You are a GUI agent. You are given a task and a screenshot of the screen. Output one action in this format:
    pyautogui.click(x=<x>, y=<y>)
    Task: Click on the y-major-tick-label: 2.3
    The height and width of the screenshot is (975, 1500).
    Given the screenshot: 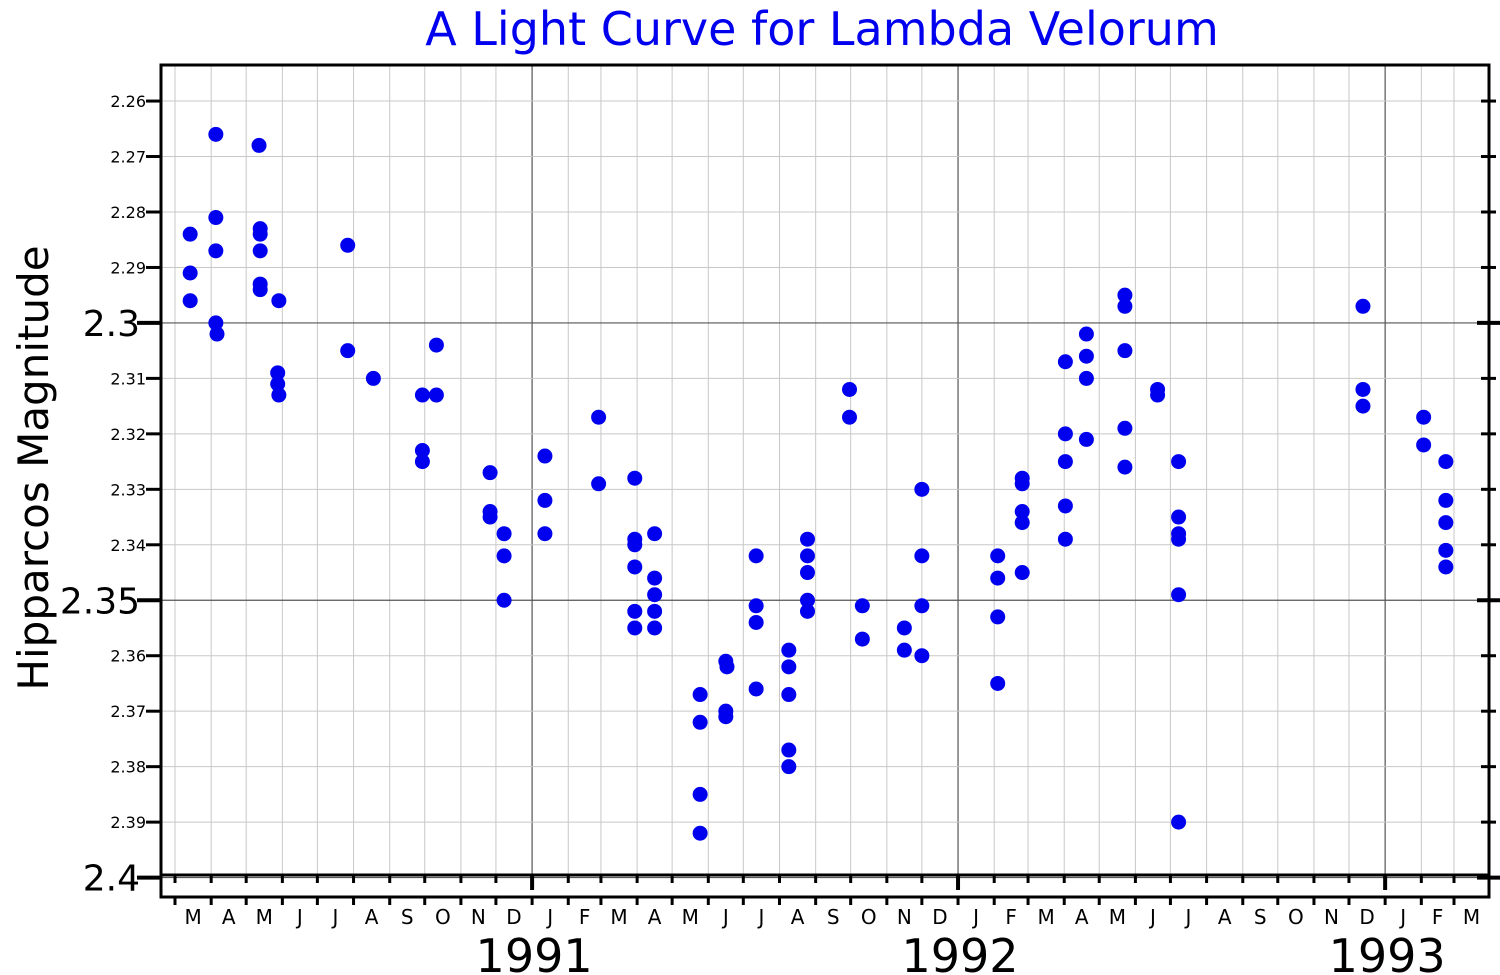 What is the action you would take?
    pyautogui.click(x=111, y=324)
    